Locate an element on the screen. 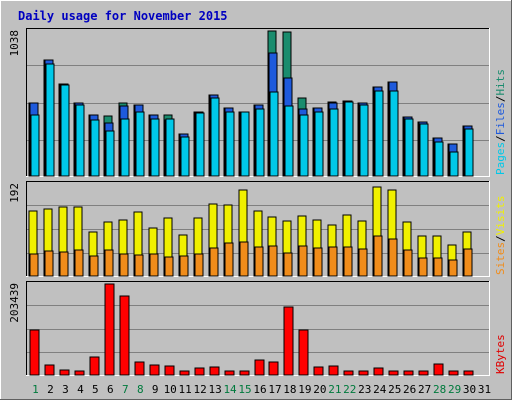 The height and width of the screenshot is (400, 512). x-tick-label: 2 is located at coordinates (50, 389).